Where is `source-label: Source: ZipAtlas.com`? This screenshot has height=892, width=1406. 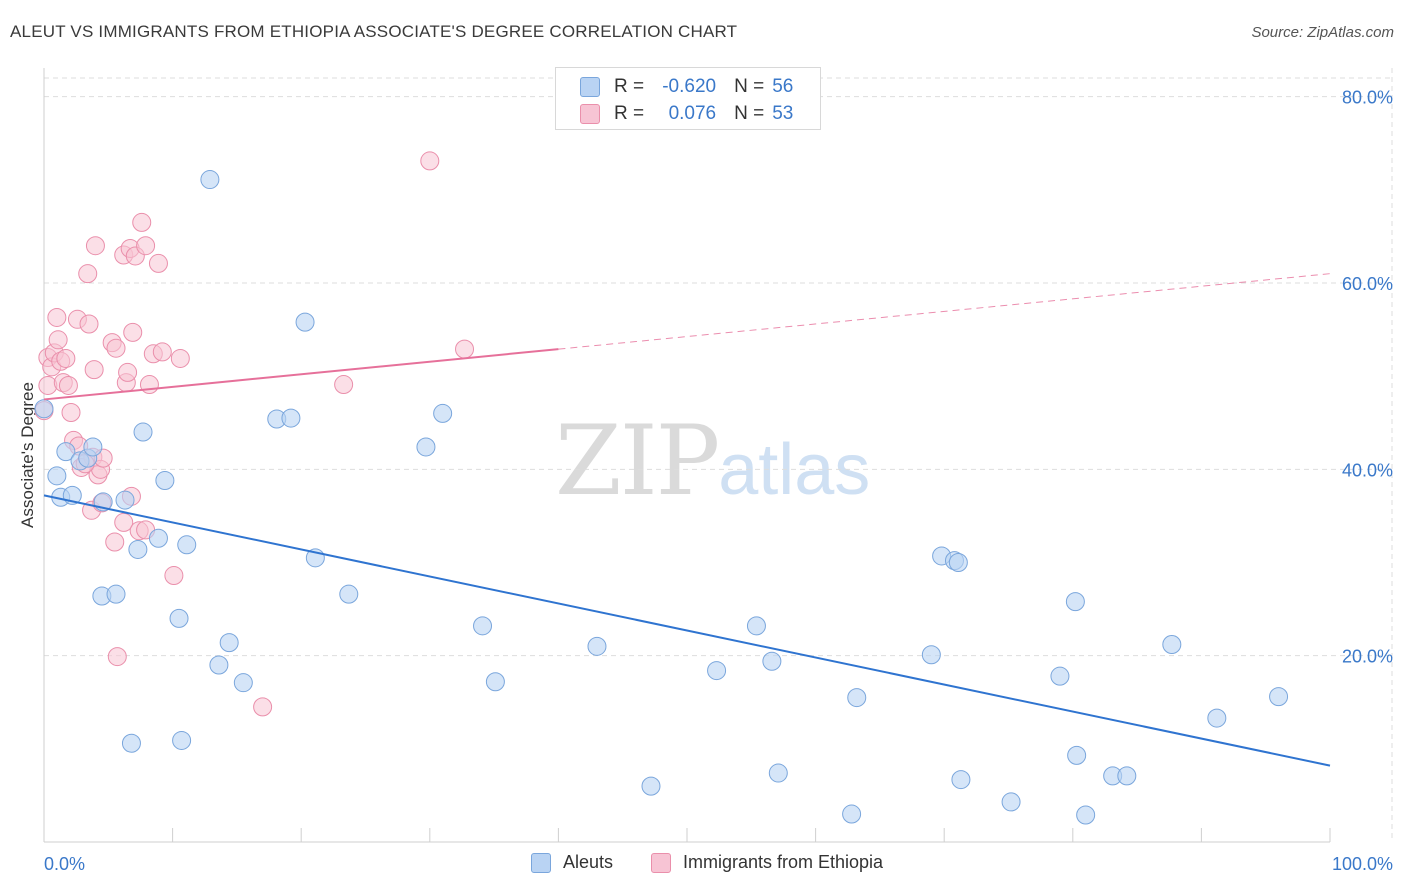
source-label: Source: ZipAtlas.com is located at coordinates (1322, 32).